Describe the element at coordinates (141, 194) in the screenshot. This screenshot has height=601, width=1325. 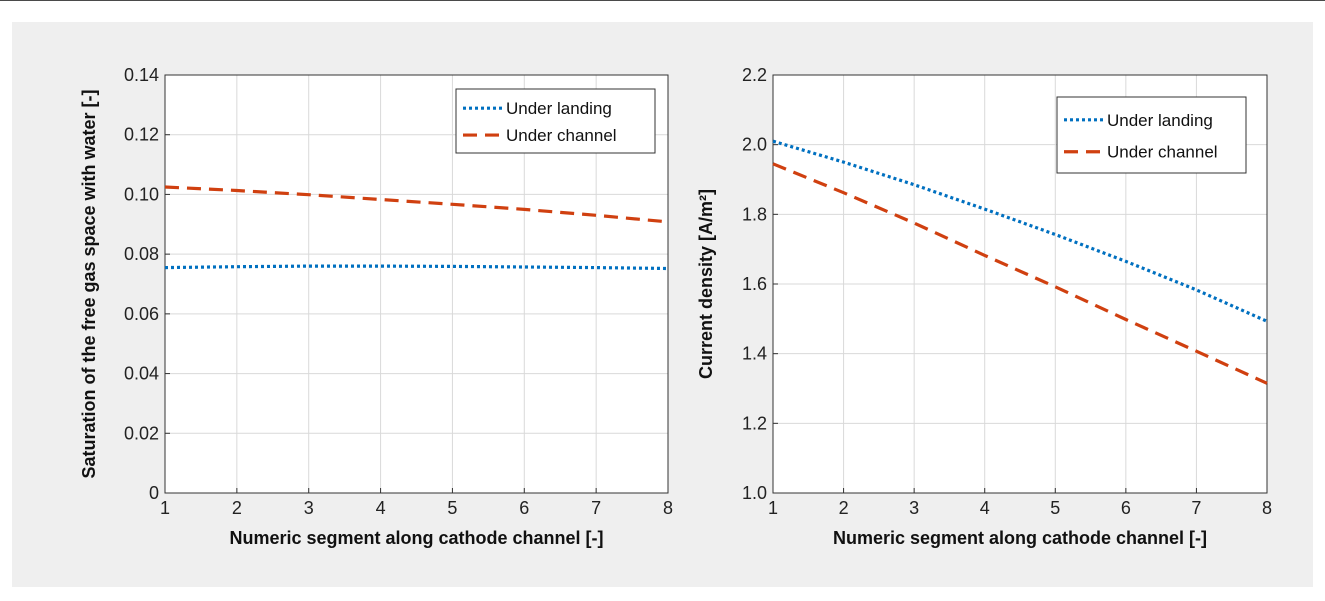
I see `y-tick-label: 0.10` at that location.